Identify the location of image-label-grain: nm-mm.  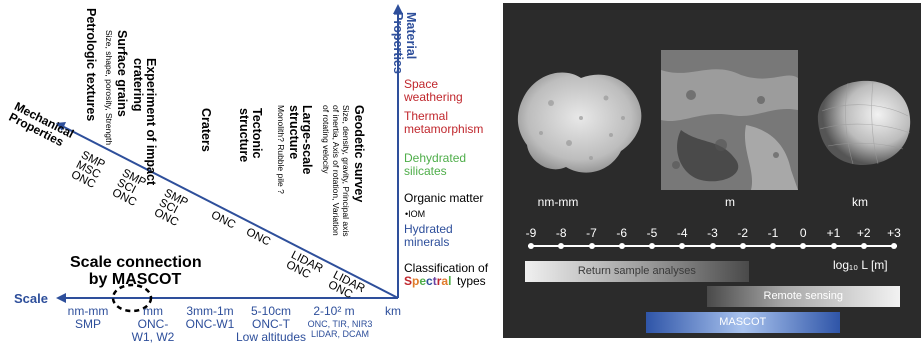
(558, 202).